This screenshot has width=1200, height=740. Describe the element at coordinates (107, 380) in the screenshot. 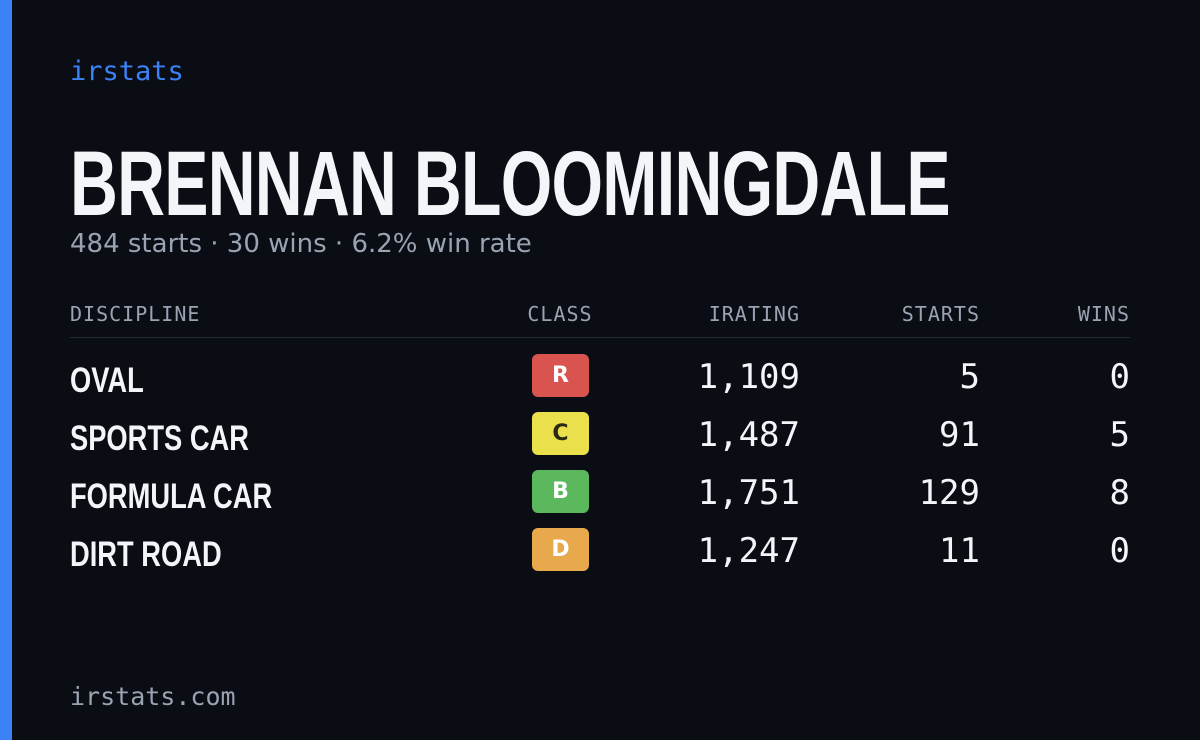

I see `discipline: OVAL` at that location.